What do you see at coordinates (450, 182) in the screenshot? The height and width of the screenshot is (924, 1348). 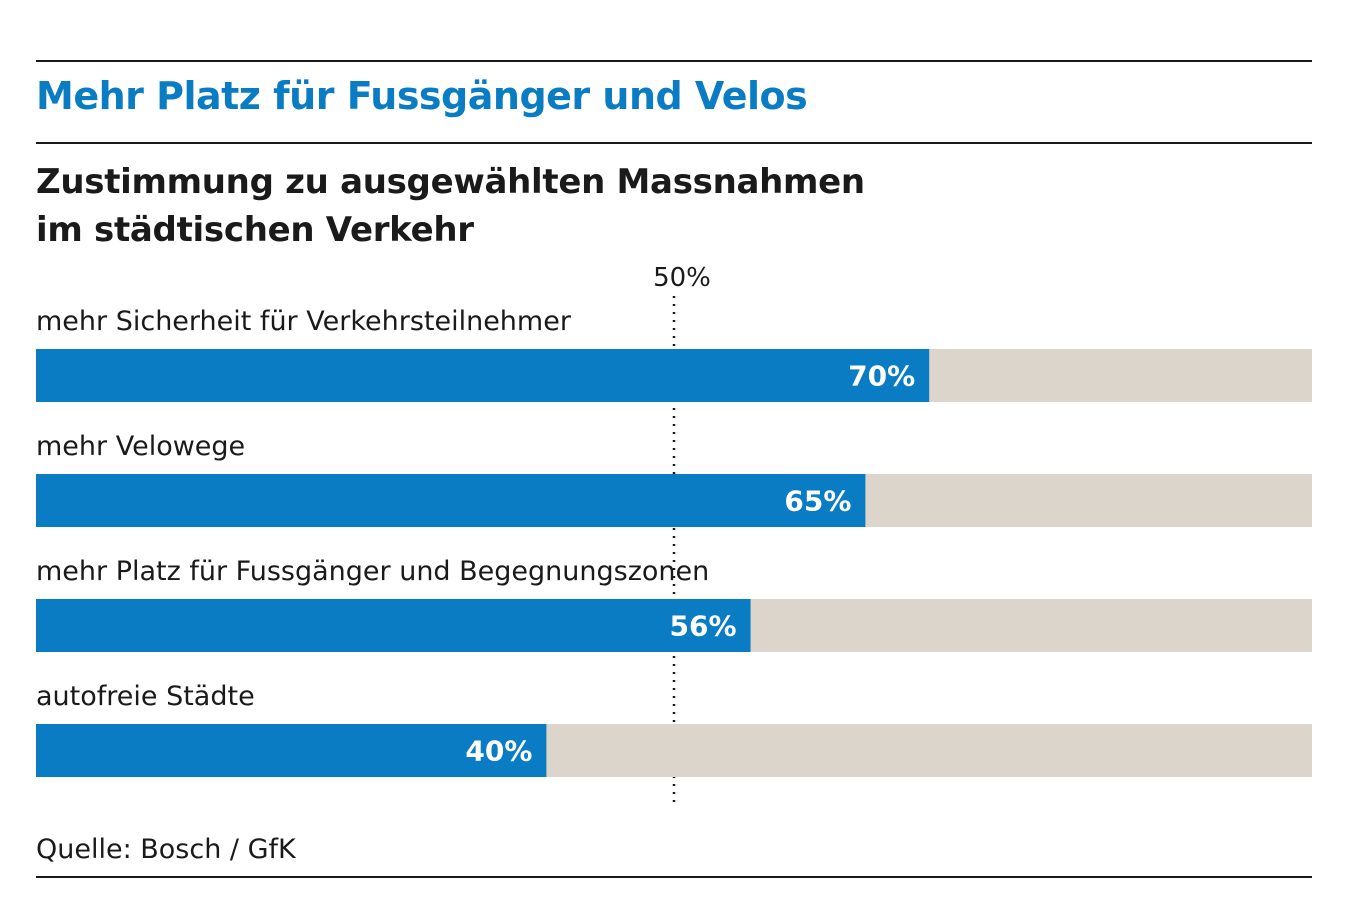 I see `subtitle-line-1: Zustimmung zu ausgewählten Massnahmen` at bounding box center [450, 182].